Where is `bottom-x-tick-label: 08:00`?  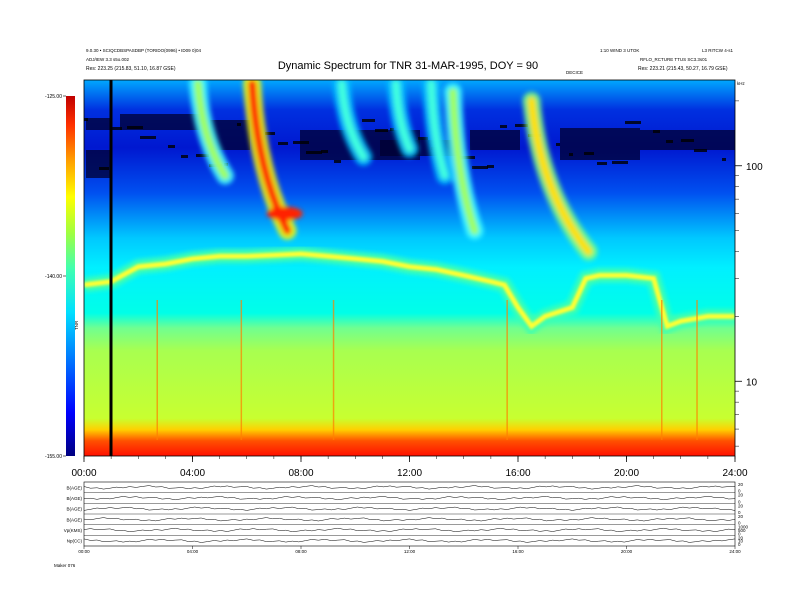
bottom-x-tick-label: 08:00 is located at coordinates (301, 551).